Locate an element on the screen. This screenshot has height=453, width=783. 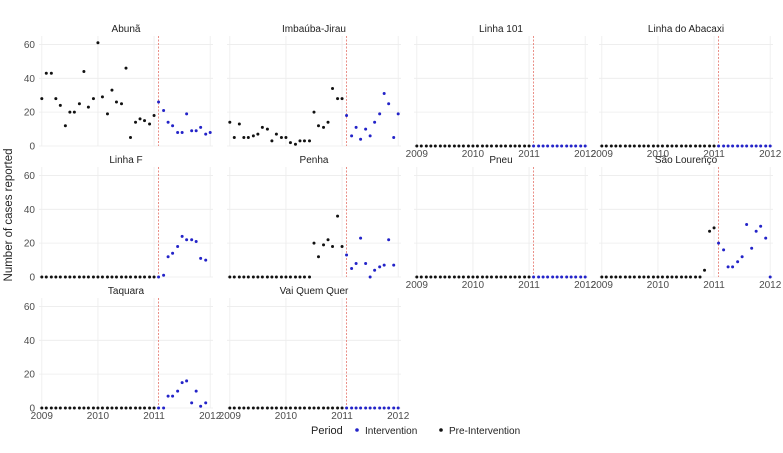
panel: Vai Quem Quer 2009 2010 2011 2012 is located at coordinates (314, 354).